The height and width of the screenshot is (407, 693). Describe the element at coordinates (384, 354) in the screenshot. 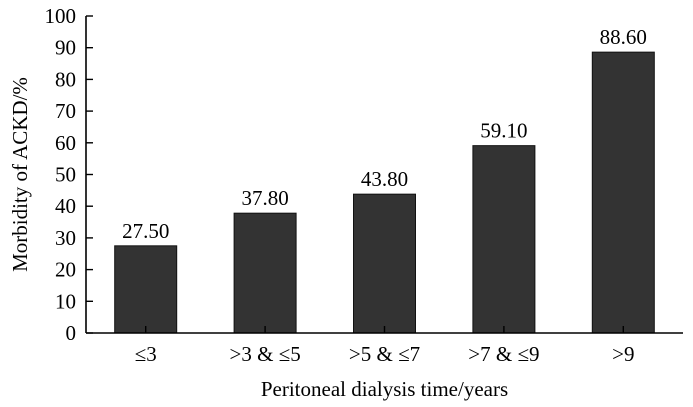

I see `x-tick-label: >5 & ≤7` at that location.